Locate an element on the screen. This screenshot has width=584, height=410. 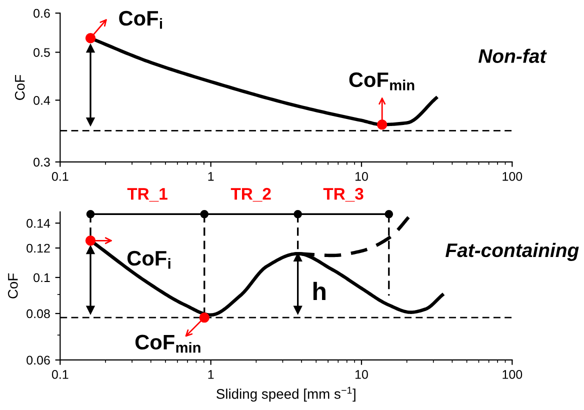
y-tick-label: 0.1 is located at coordinates (42, 277).